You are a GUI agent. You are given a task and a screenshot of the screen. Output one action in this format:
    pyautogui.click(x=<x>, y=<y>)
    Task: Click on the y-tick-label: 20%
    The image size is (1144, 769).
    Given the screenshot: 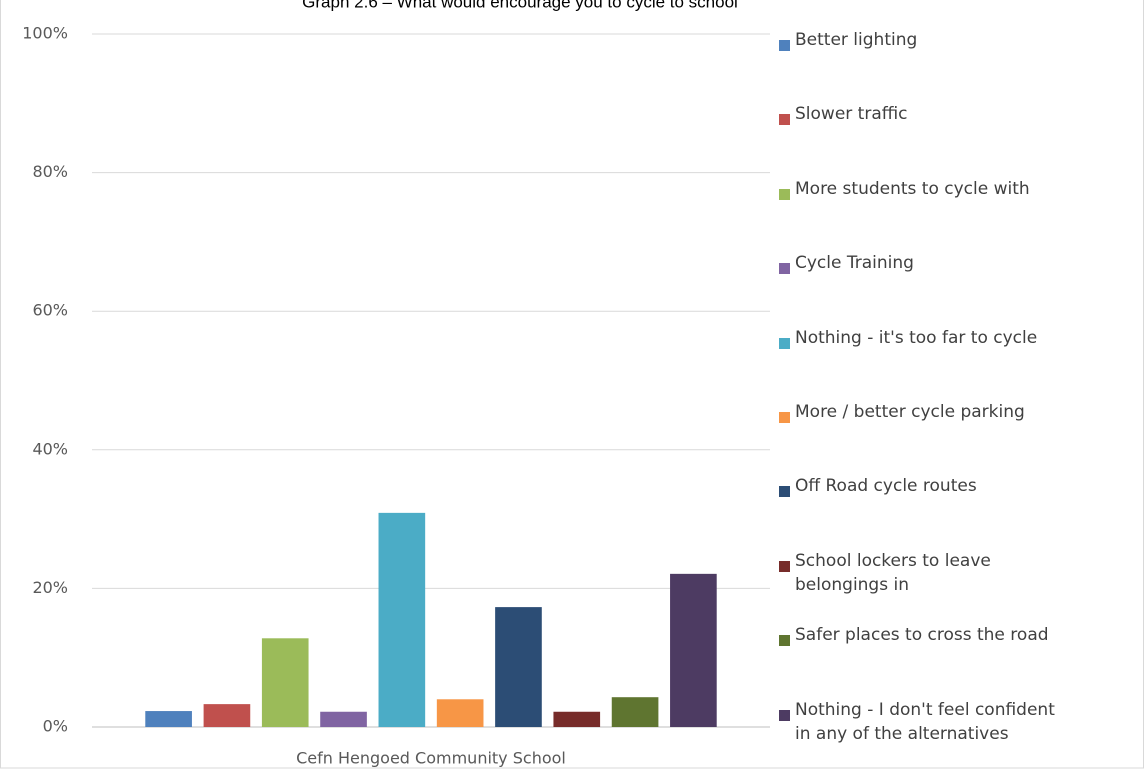 What is the action you would take?
    pyautogui.click(x=50, y=587)
    